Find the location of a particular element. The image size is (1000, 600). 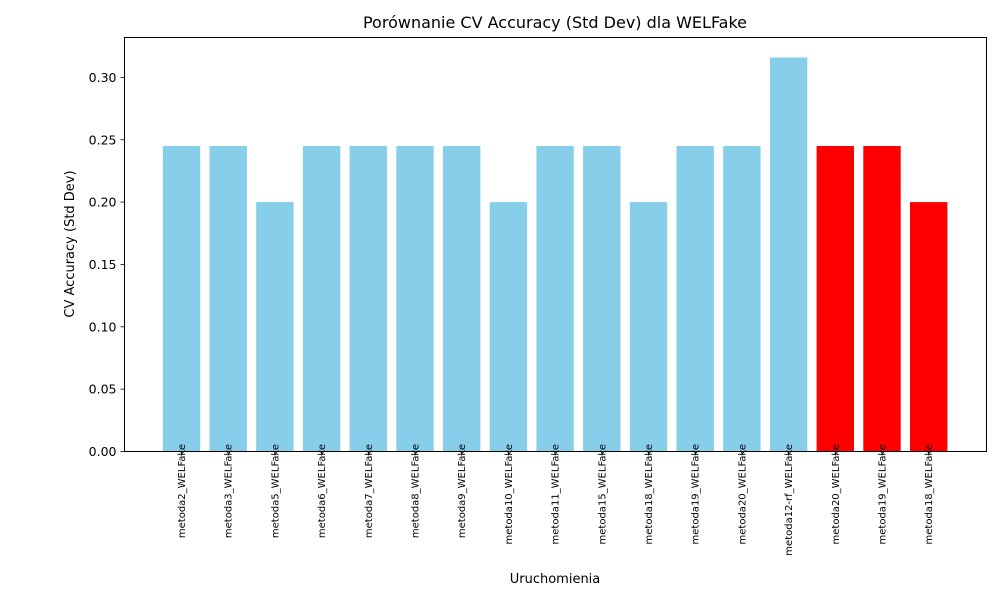

y-tick-label: 0.15 is located at coordinates (103, 264).